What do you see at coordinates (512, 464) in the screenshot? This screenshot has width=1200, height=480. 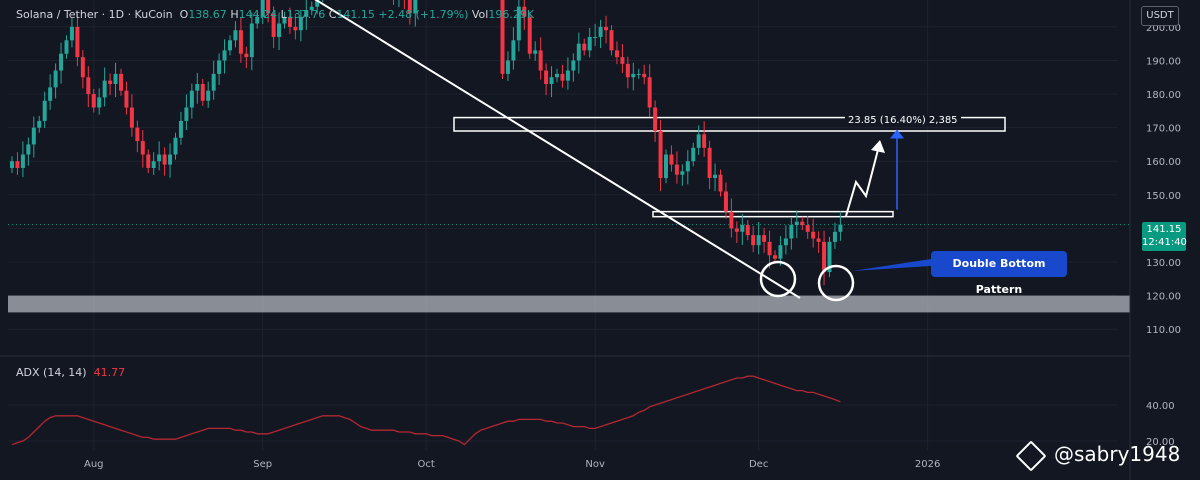 I see `time-axis: Aug Sep Oct Nov Dec 2026` at bounding box center [512, 464].